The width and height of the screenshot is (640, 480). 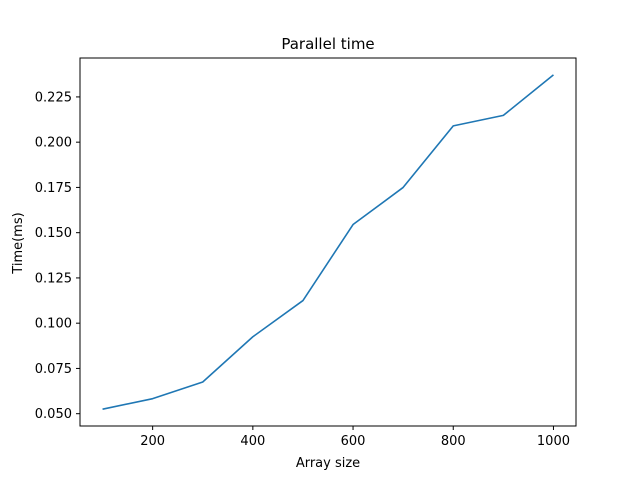 What do you see at coordinates (553, 441) in the screenshot?
I see `x-tick-label: 1000` at bounding box center [553, 441].